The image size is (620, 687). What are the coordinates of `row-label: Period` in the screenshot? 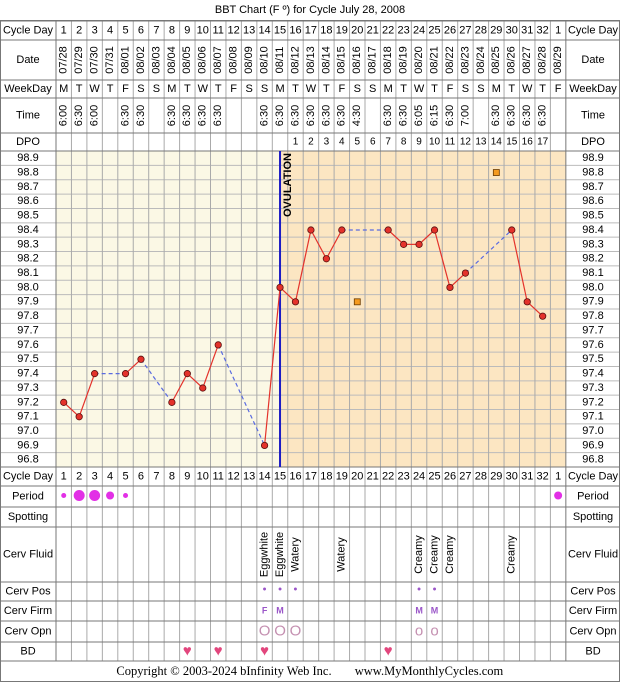 It's located at (28, 496).